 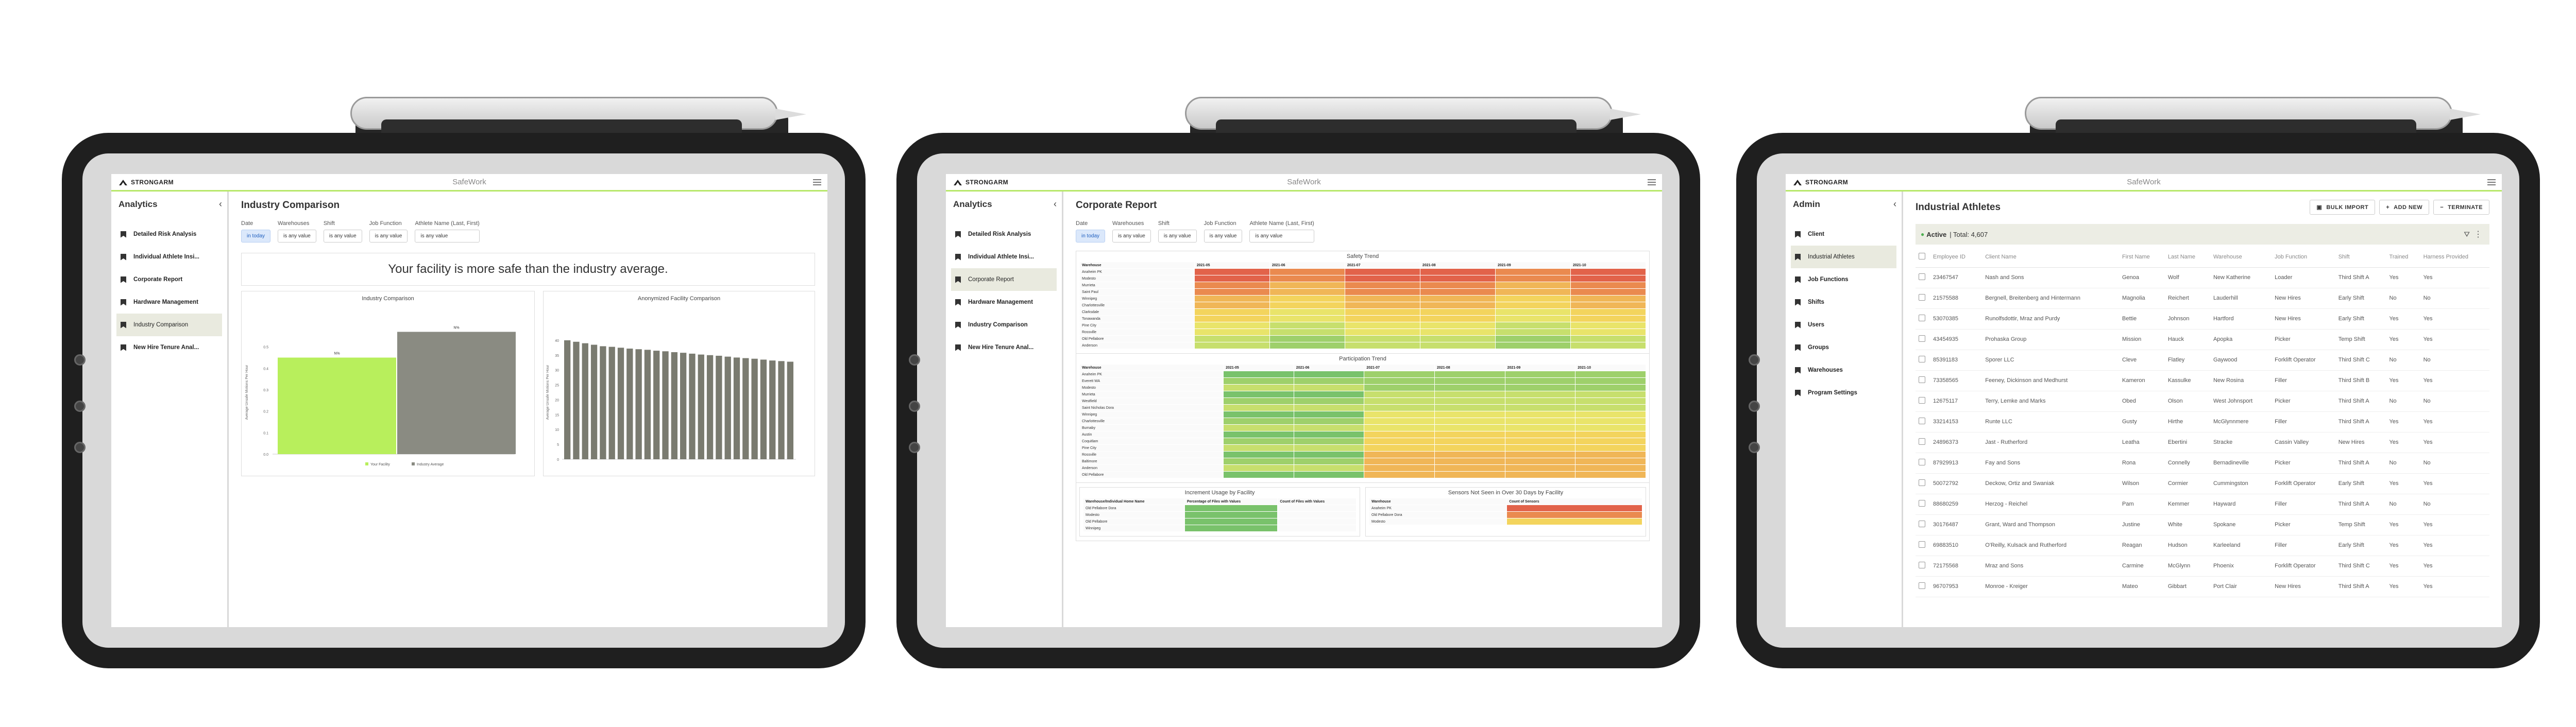 I want to click on column-header: Client Name, so click(x=2050, y=257).